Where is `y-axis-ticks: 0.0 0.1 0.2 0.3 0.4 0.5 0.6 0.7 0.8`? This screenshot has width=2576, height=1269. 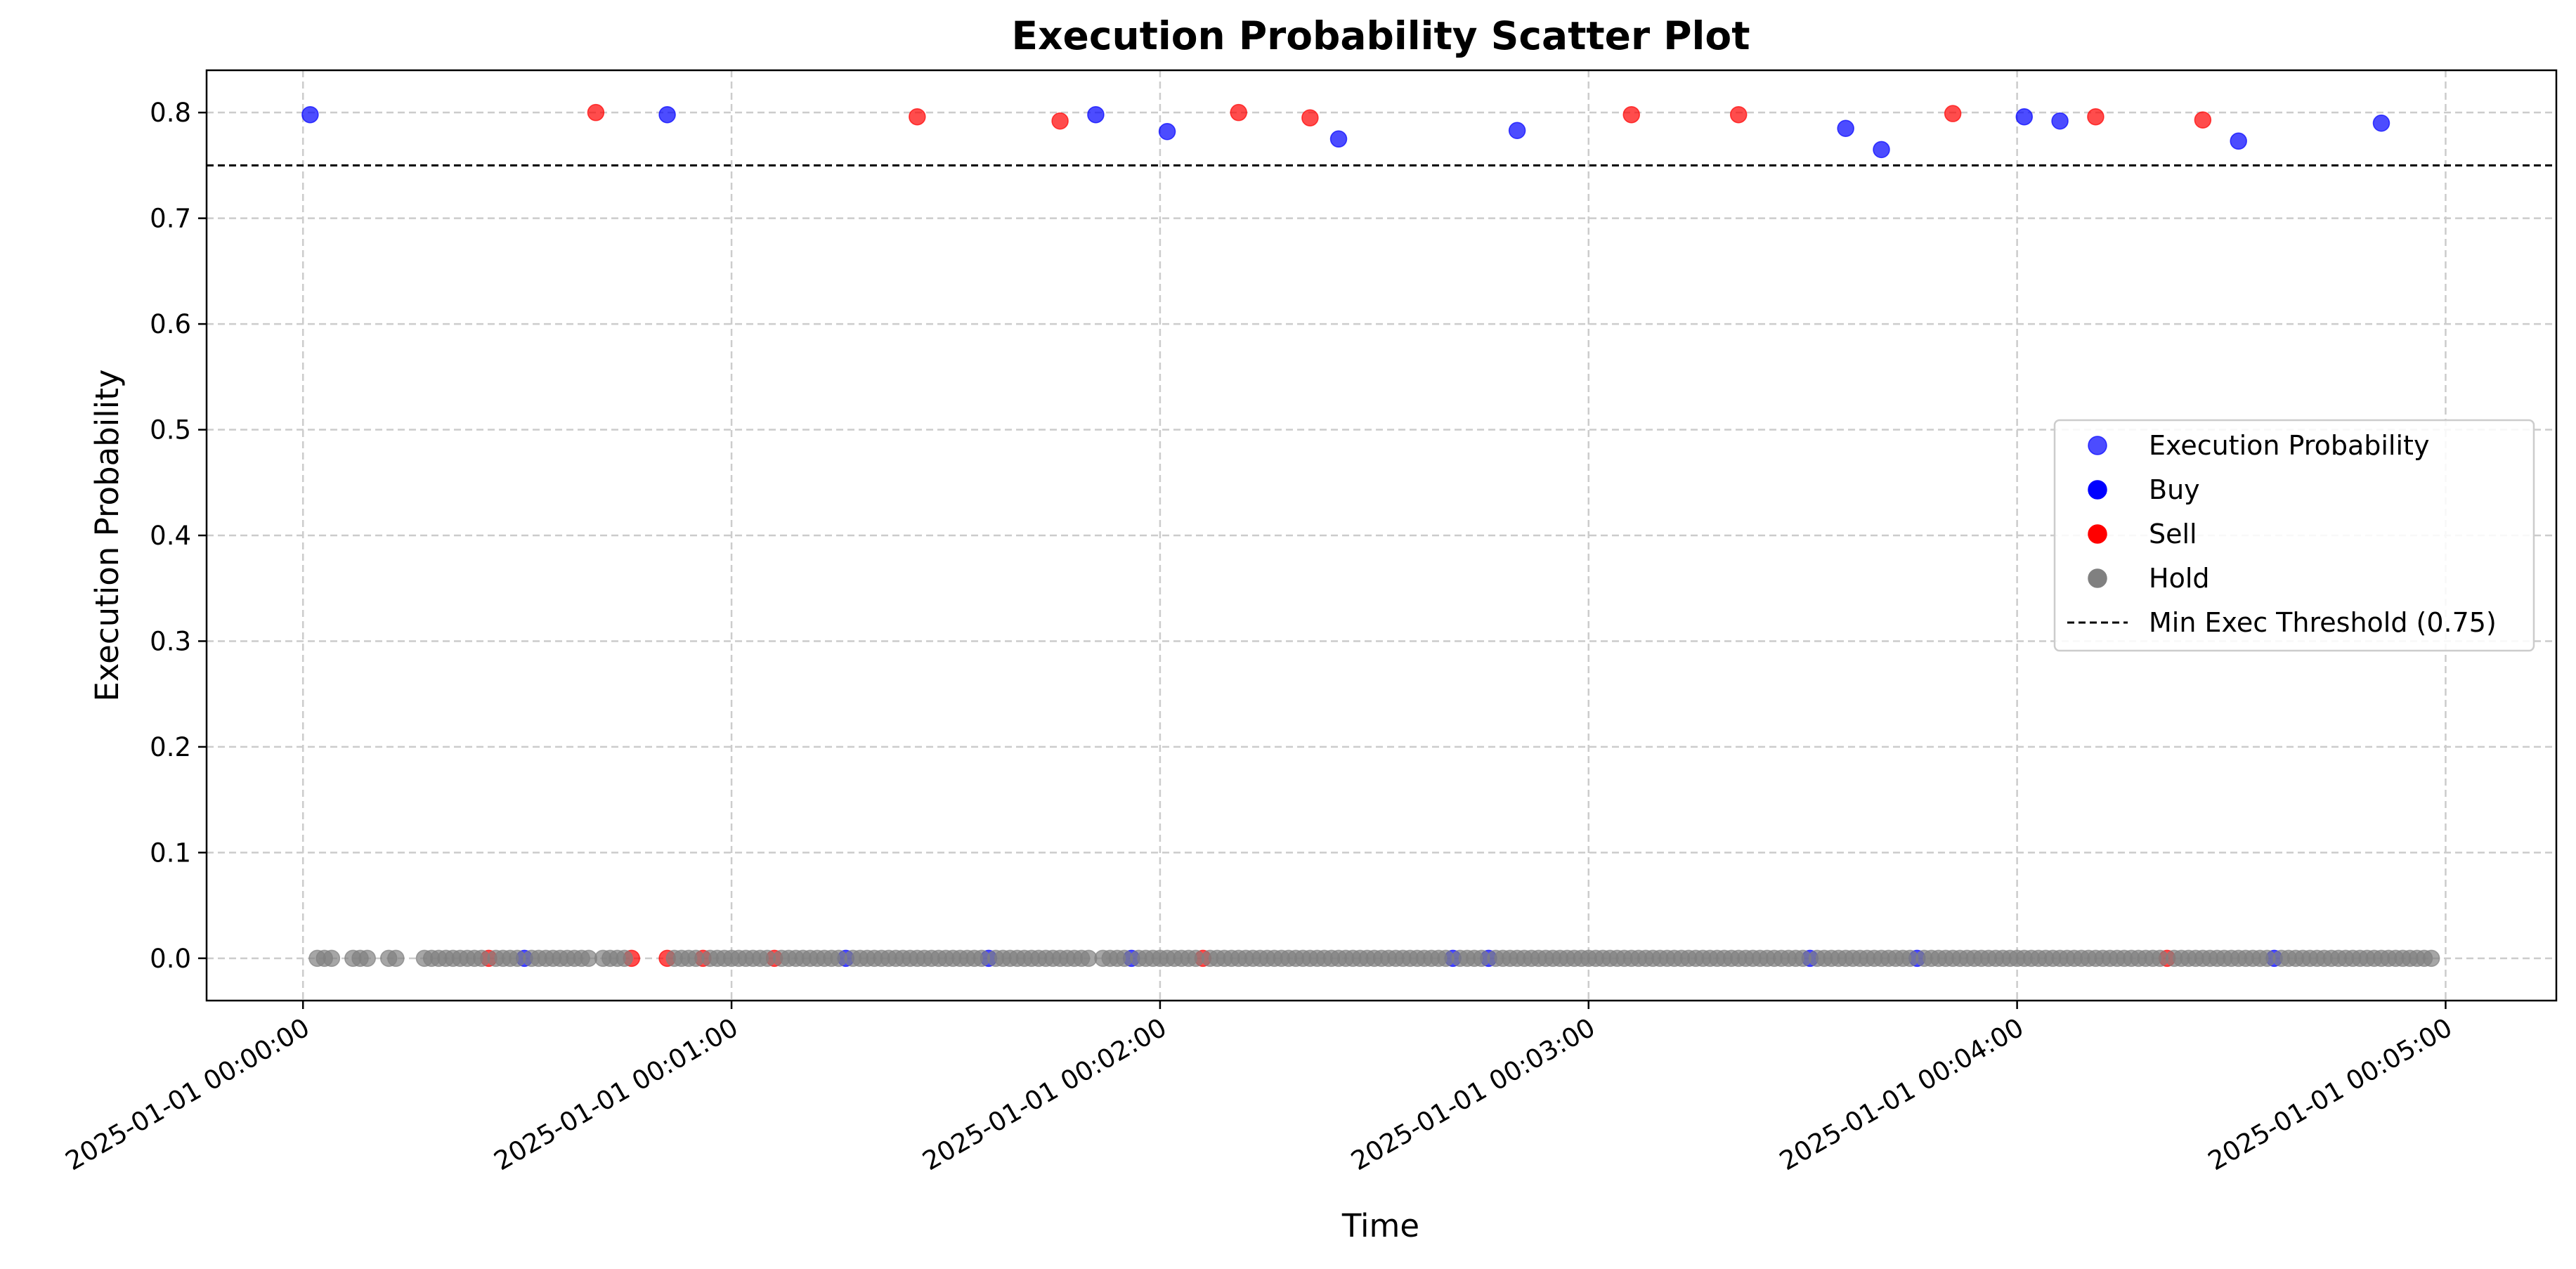
y-axis-ticks: 0.0 0.1 0.2 0.3 0.4 0.5 0.6 0.7 0.8 is located at coordinates (178, 536).